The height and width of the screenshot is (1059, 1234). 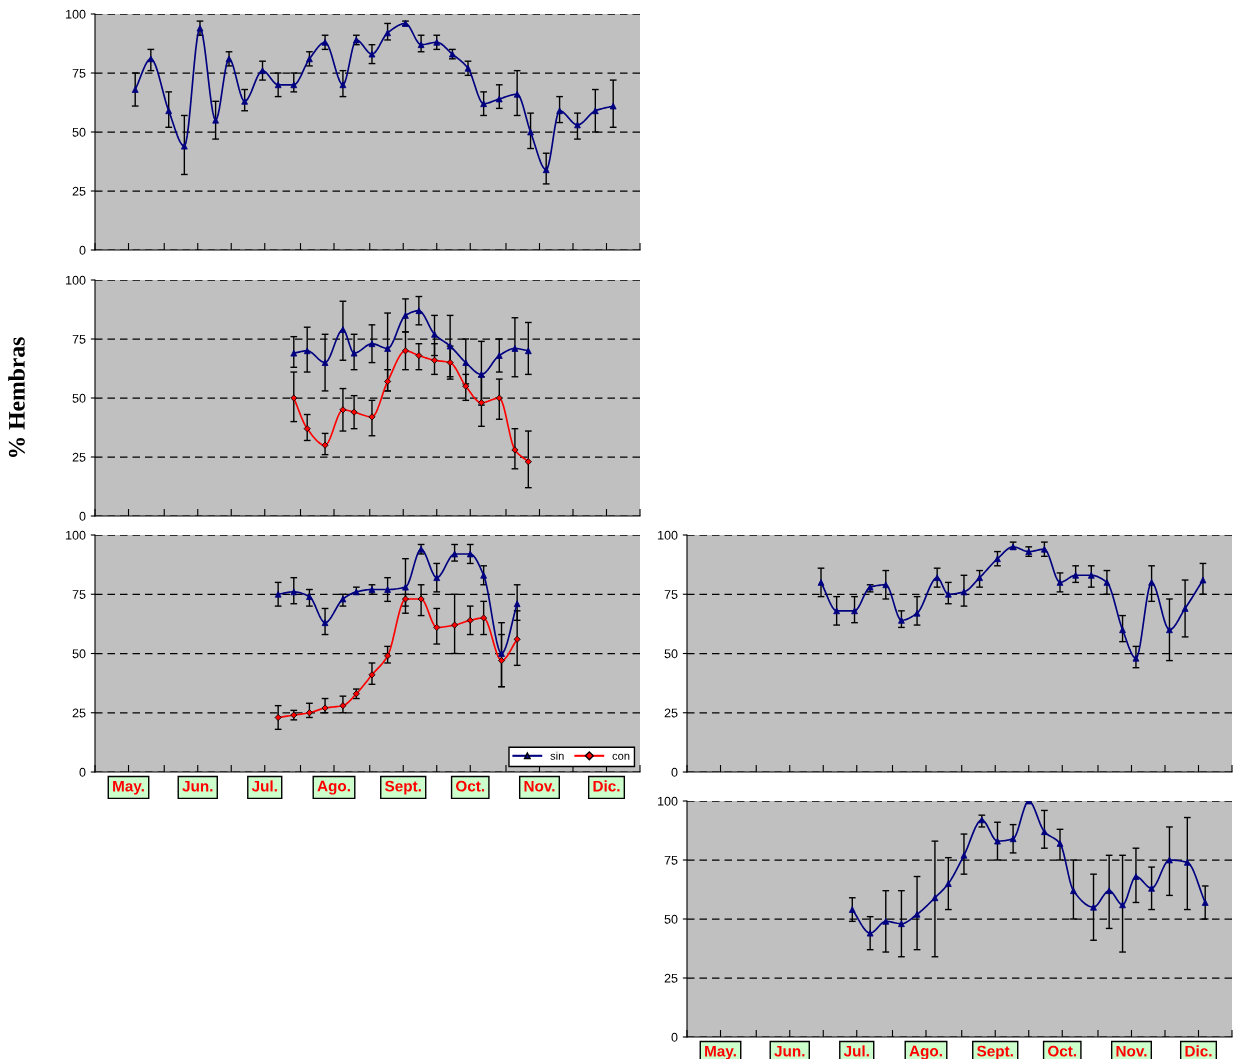 I want to click on legend-label: con, so click(x=621, y=756).